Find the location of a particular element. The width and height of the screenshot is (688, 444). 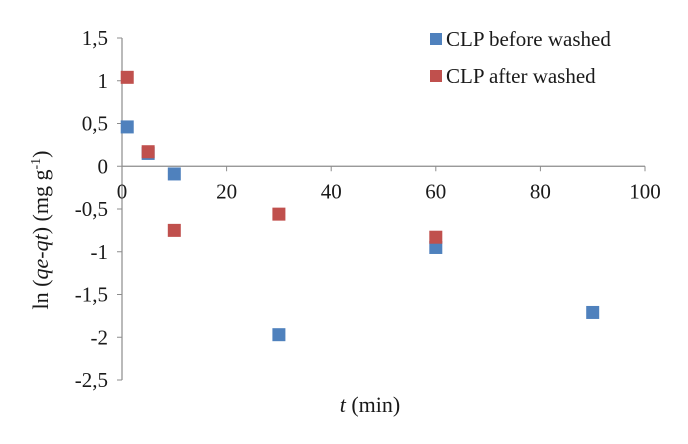

y-tick-label: -0,5 is located at coordinates (91, 209).